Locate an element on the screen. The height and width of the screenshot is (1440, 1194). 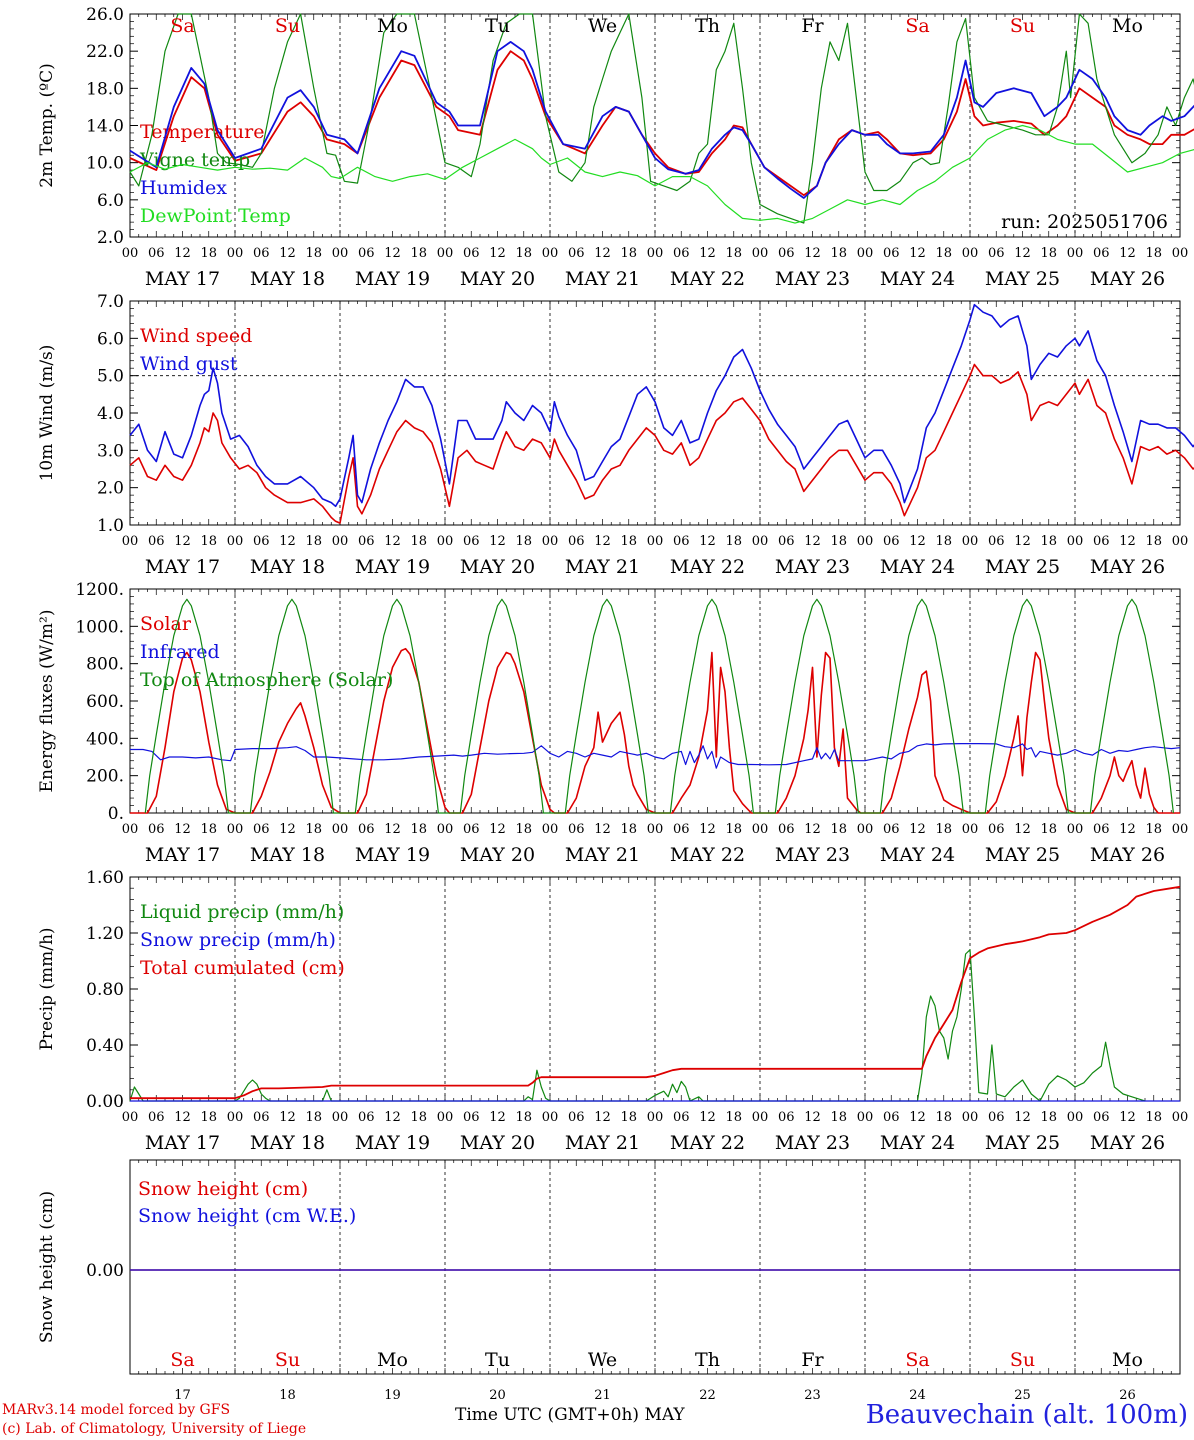
y-tick-label: 2.0 is located at coordinates (110, 489).